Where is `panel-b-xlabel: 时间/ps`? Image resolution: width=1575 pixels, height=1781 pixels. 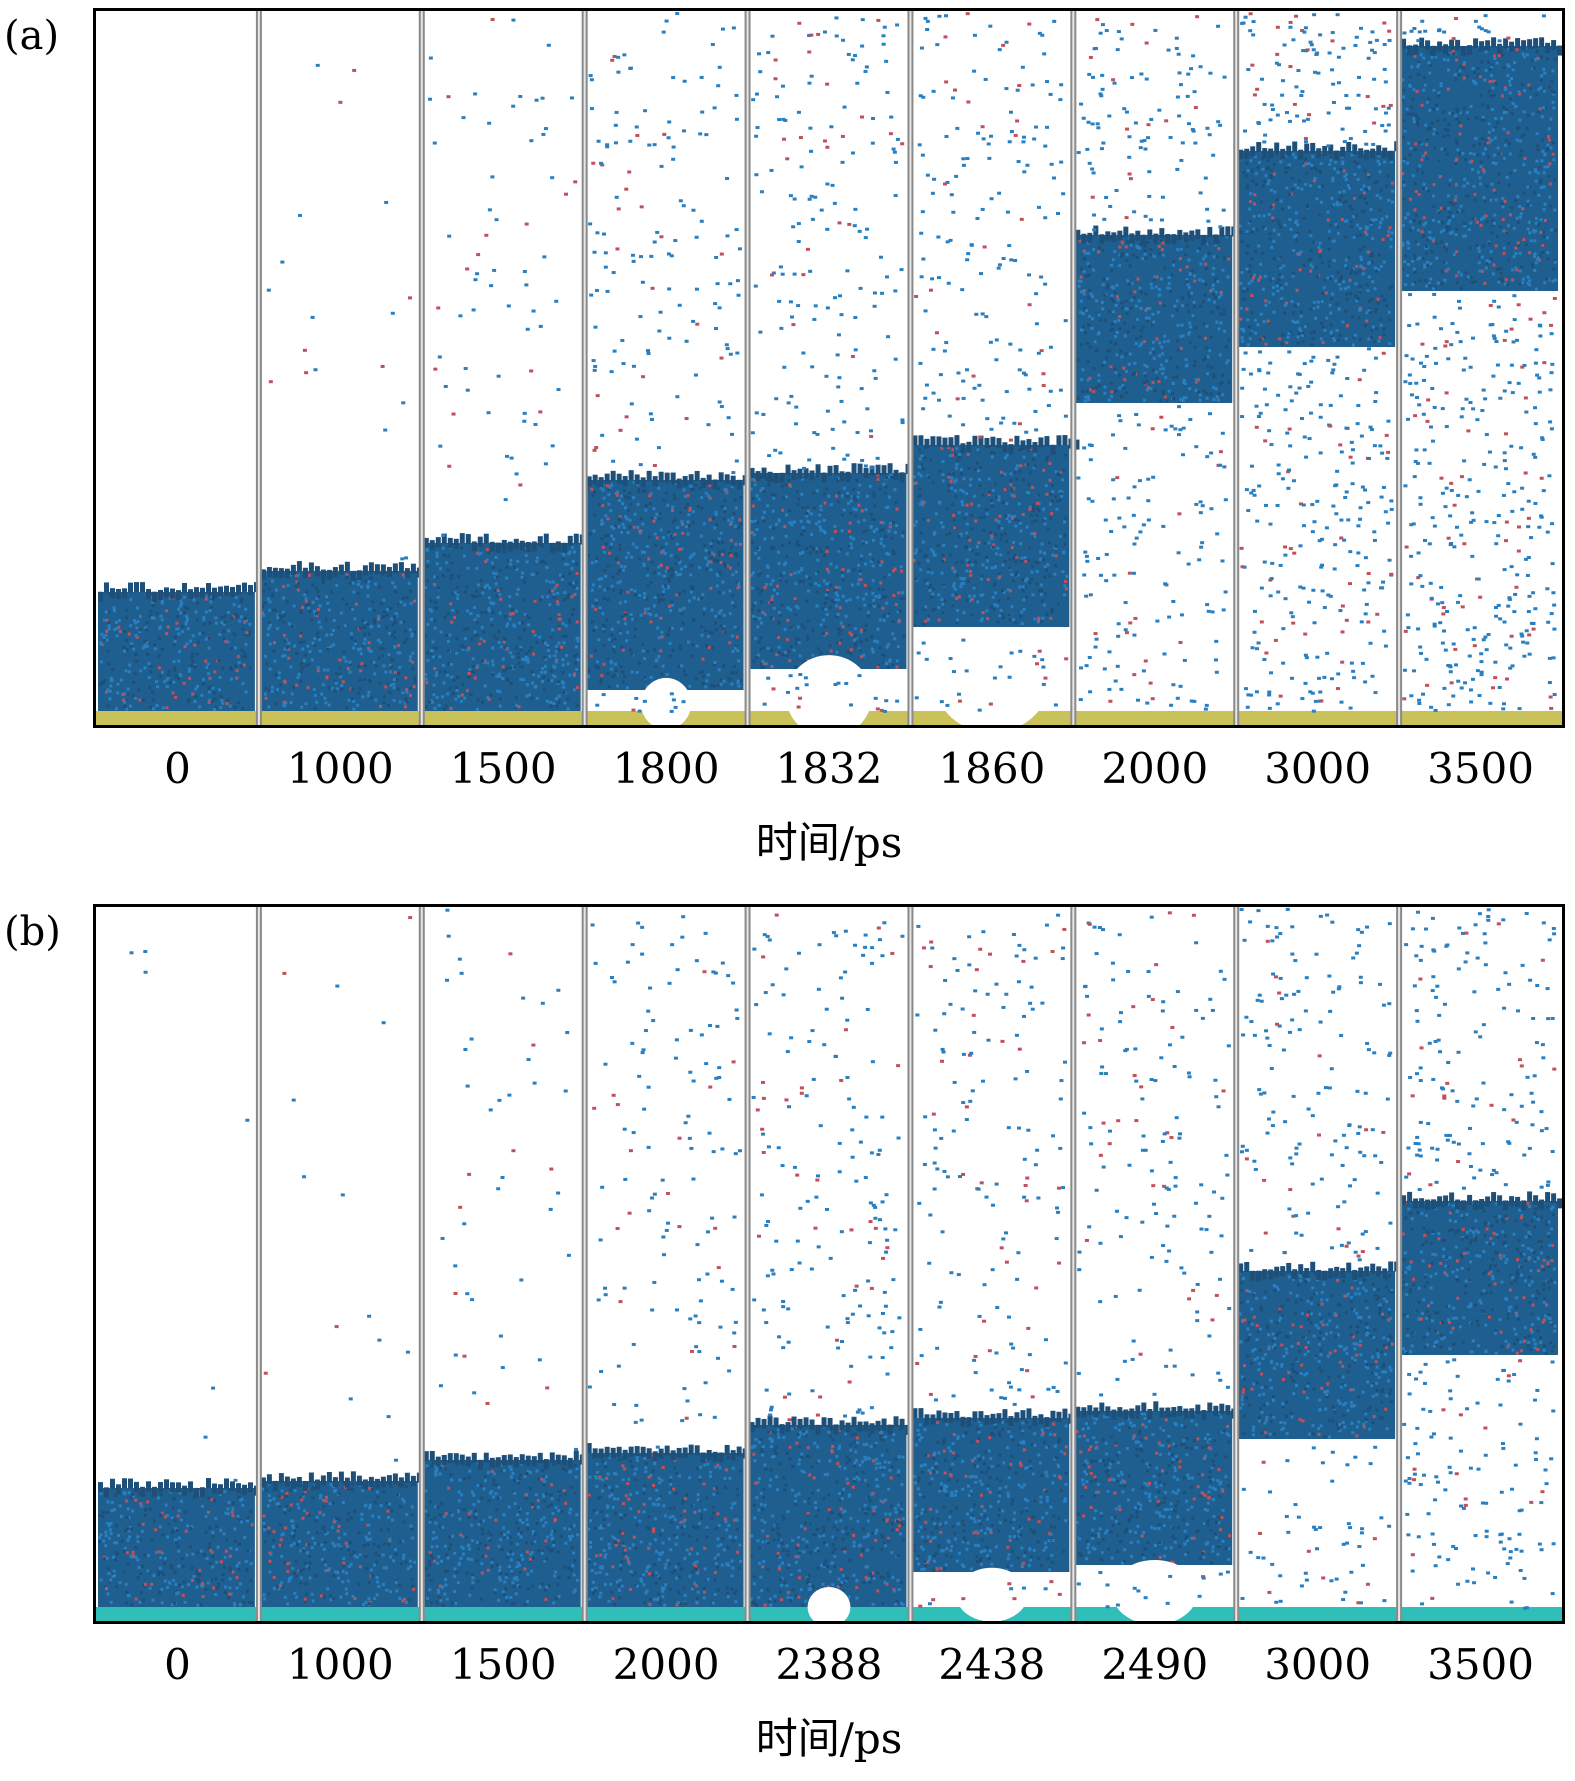
panel-b-xlabel: 时间/ps is located at coordinates (829, 1738).